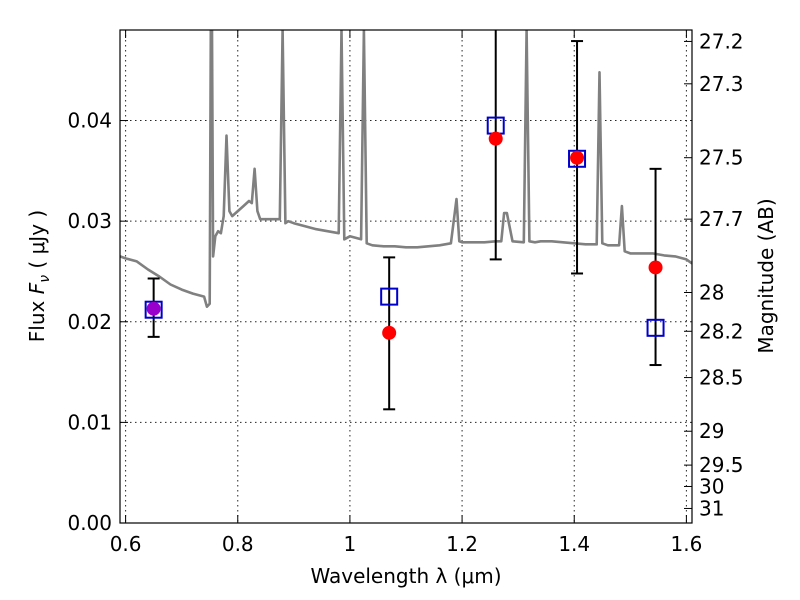  What do you see at coordinates (39, 276) in the screenshot?
I see `y-axis-label: Flux Fν ( μJy )` at bounding box center [39, 276].